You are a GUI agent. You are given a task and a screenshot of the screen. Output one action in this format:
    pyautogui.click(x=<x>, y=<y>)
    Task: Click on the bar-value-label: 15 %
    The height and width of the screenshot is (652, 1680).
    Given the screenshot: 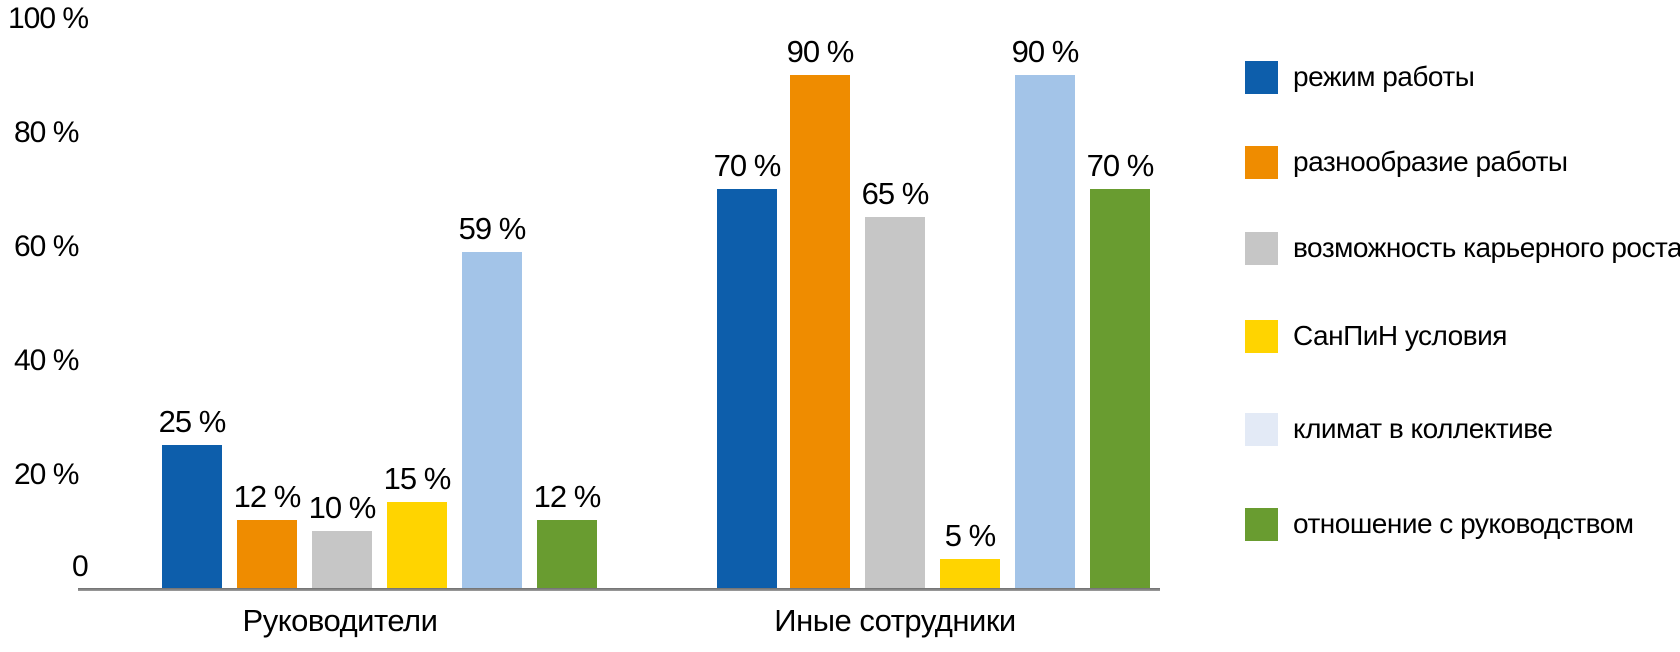 What is the action you would take?
    pyautogui.click(x=417, y=478)
    